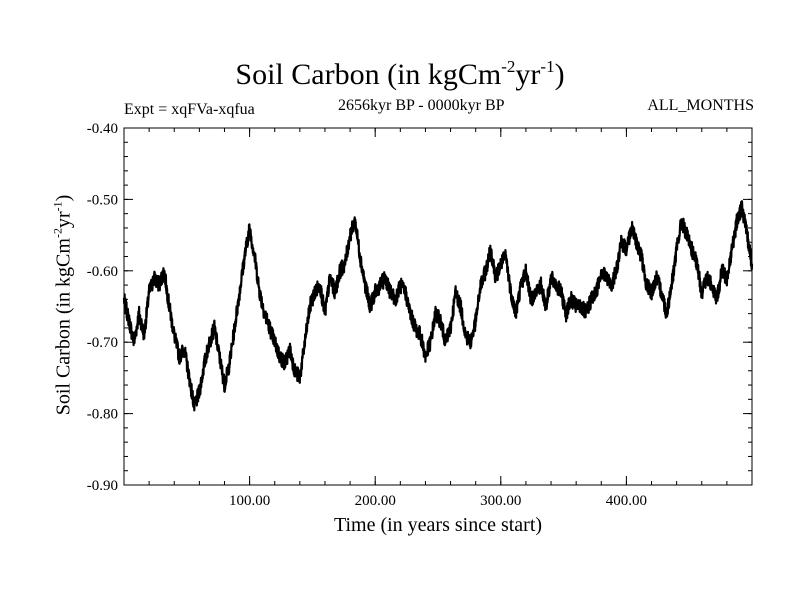  I want to click on y-tick-label: -0.70, so click(102, 343).